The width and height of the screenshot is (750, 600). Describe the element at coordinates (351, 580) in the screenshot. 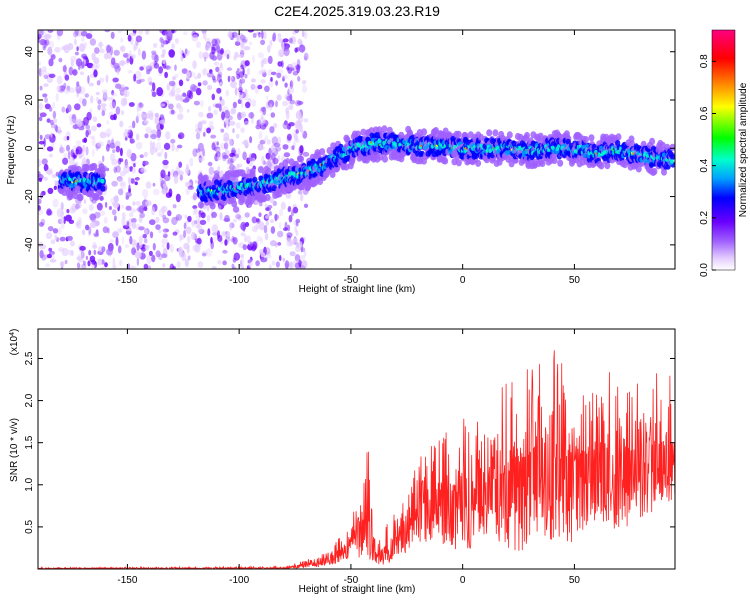

I see `x-tick-label: -50` at that location.